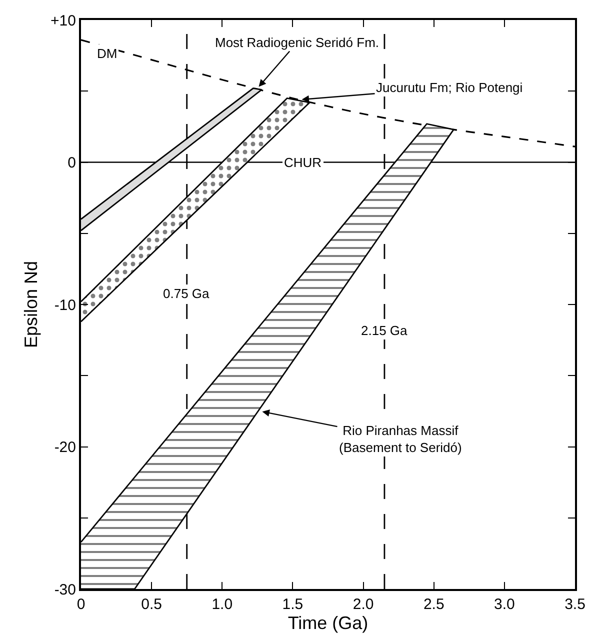  What do you see at coordinates (222, 604) in the screenshot?
I see `x-tick-label: 1.0` at bounding box center [222, 604].